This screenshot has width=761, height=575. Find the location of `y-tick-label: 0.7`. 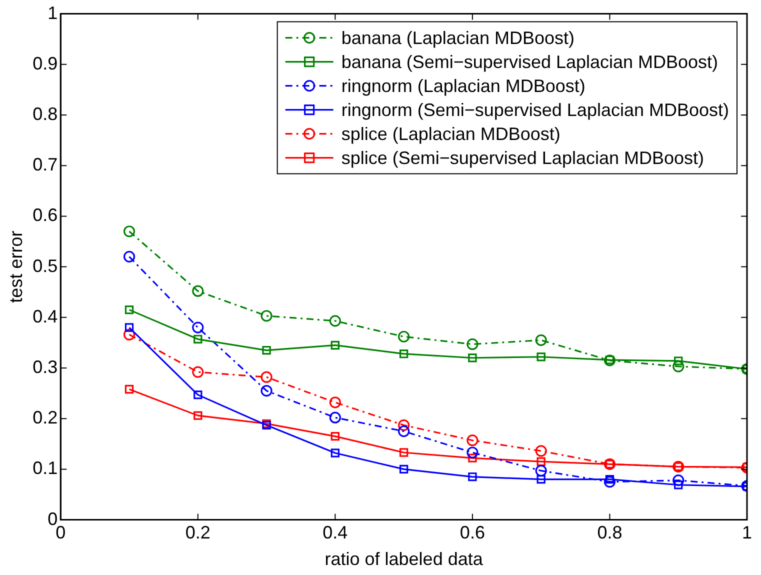

y-tick-label: 0.7 is located at coordinates (45, 164).